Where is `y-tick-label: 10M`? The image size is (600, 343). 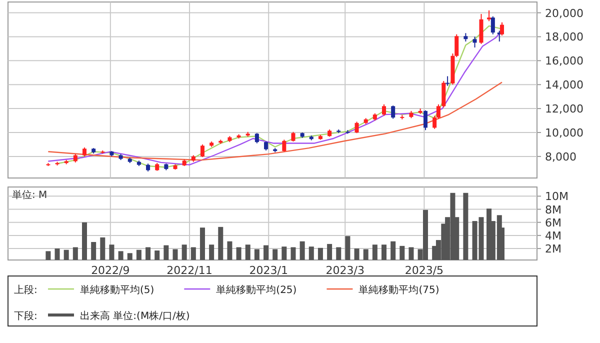 y-tick-label: 10M is located at coordinates (556, 197).